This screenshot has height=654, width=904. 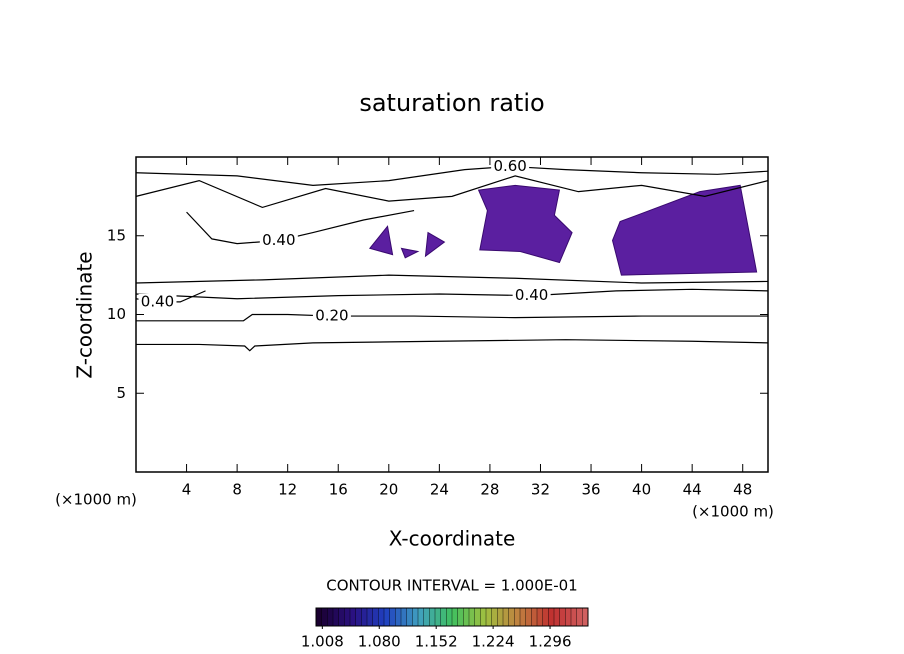 I want to click on colorbar-tick-label: 1.008, so click(x=322, y=642).